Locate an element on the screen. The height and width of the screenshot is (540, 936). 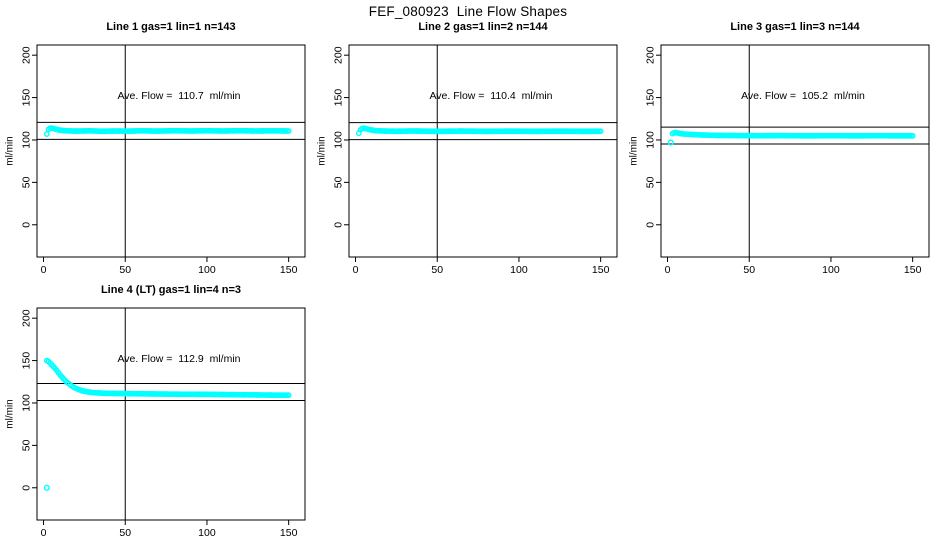
panel-title: Line 2 gas=1 lin=2 n=144 is located at coordinates (483, 27).